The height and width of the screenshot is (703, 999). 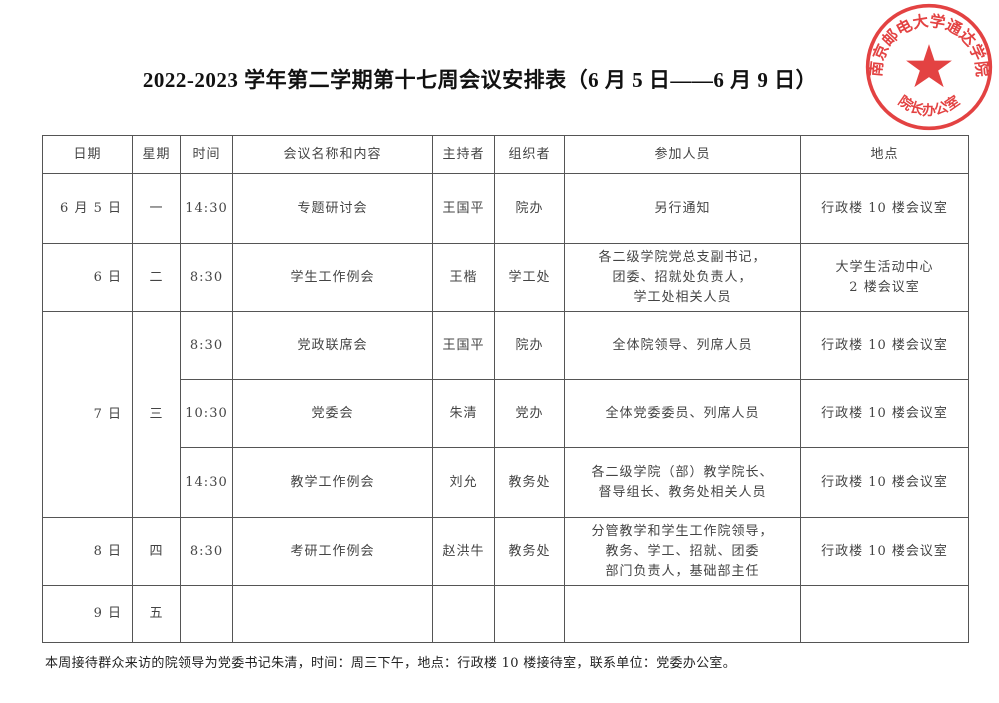 I want to click on attendees-cell-line: 全体党委委员、列席人员, so click(x=682, y=413).